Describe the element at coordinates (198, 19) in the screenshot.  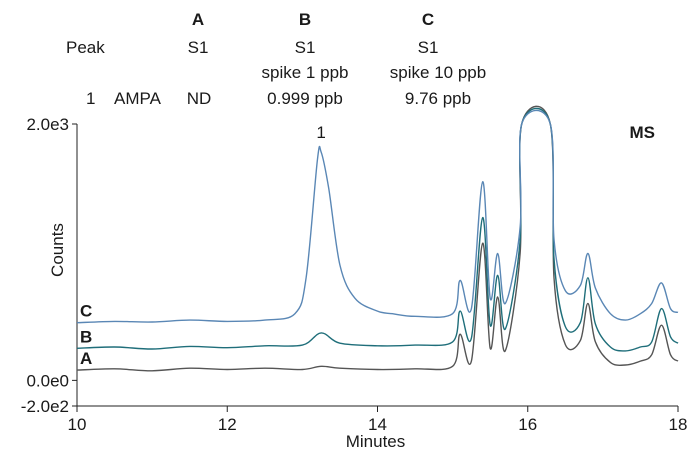
I see `header-letter-a: A` at that location.